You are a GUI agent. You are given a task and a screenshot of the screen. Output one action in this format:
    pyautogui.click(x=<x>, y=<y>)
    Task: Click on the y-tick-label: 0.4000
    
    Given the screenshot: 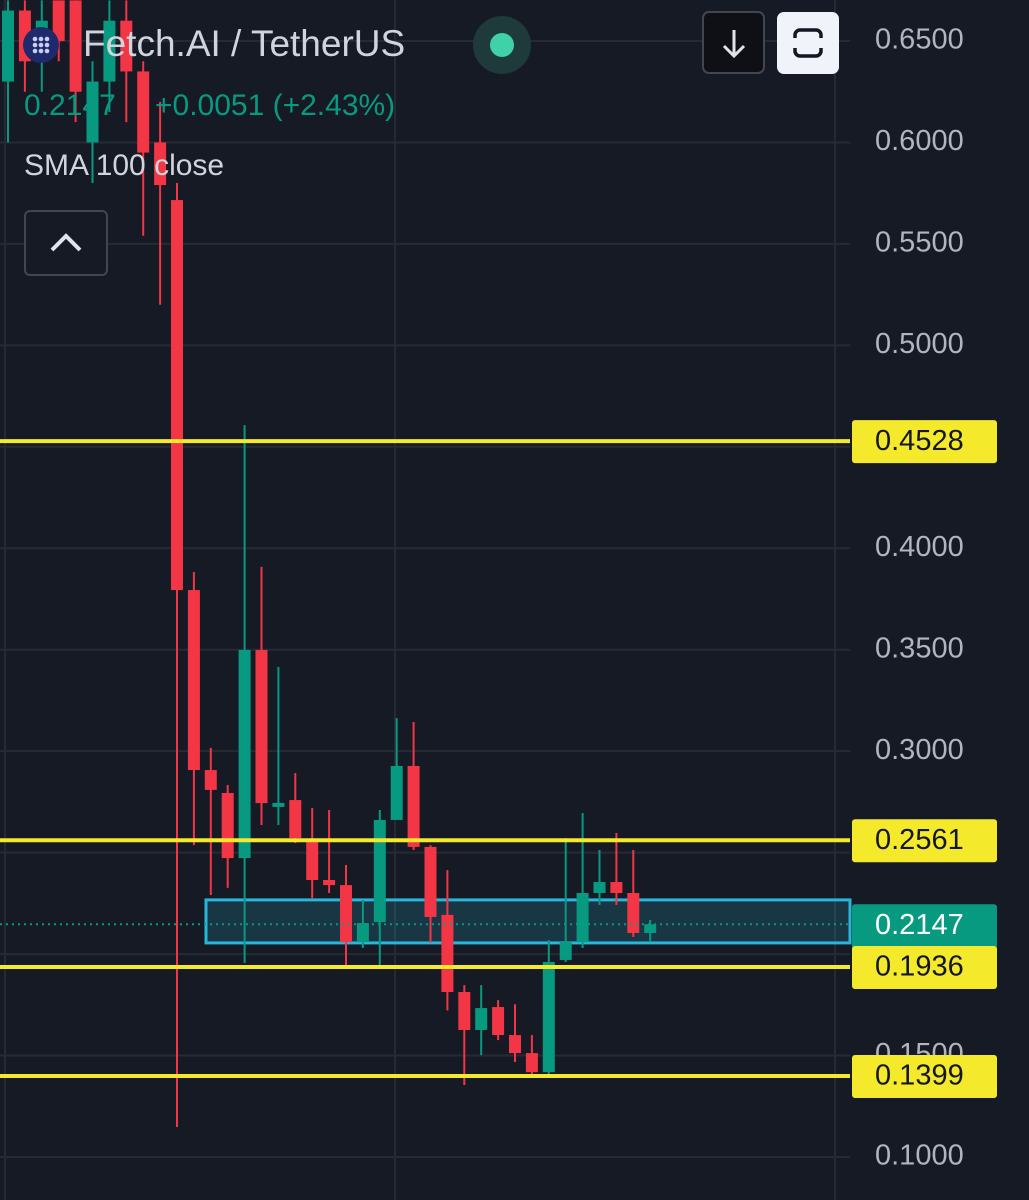 What is the action you would take?
    pyautogui.click(x=919, y=547)
    